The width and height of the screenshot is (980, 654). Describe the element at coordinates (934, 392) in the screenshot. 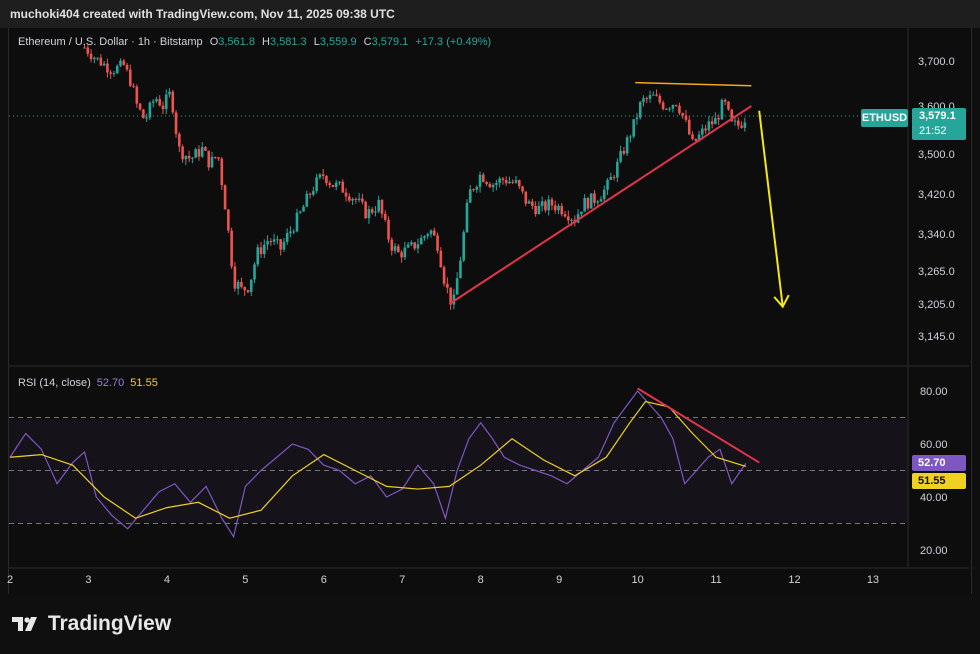

I see `rsi-tick-label: 80.00` at that location.